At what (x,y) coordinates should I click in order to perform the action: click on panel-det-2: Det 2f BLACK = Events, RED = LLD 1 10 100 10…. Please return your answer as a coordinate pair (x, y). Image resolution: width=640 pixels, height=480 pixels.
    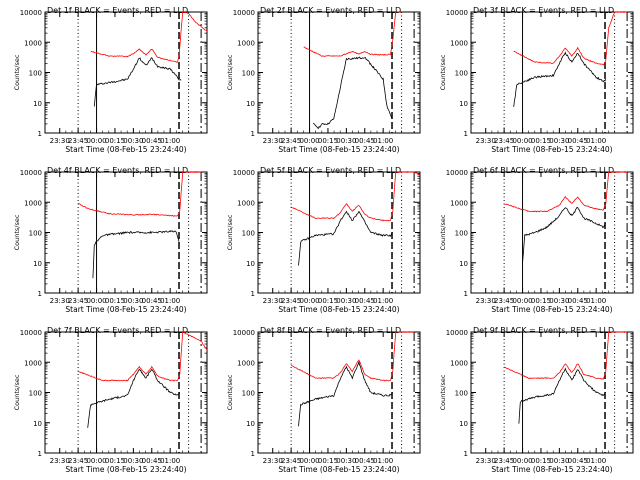
    Looking at the image, I should click on (323, 80).